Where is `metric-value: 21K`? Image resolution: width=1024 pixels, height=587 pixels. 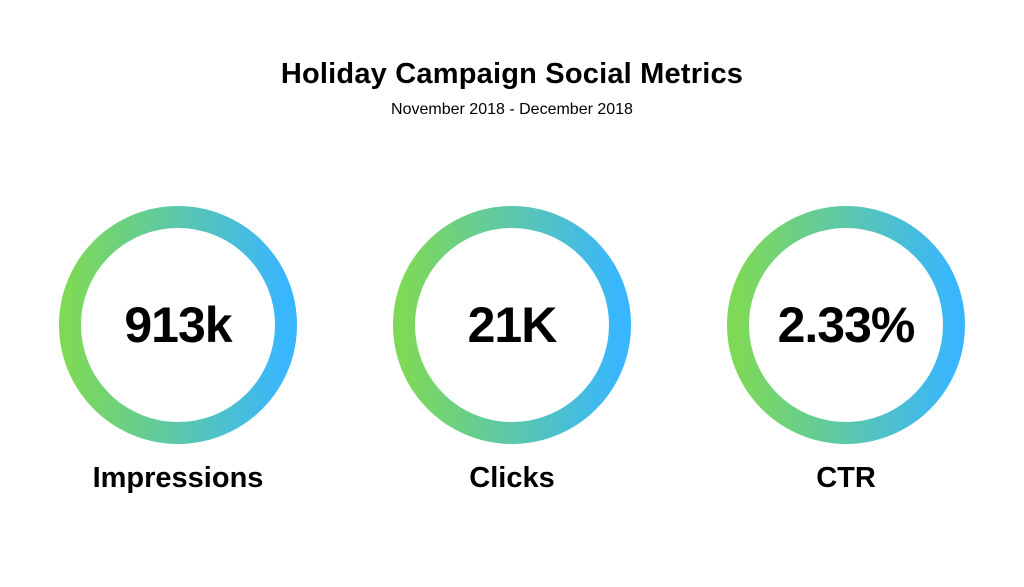 metric-value: 21K is located at coordinates (512, 325).